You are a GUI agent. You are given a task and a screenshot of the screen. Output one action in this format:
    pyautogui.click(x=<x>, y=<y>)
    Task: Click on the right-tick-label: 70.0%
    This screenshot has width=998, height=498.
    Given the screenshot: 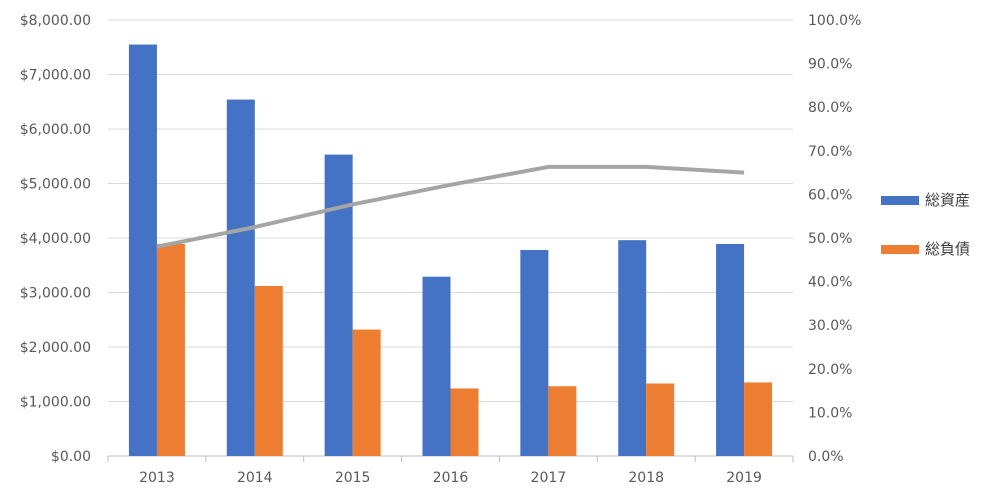 What is the action you would take?
    pyautogui.click(x=830, y=152)
    